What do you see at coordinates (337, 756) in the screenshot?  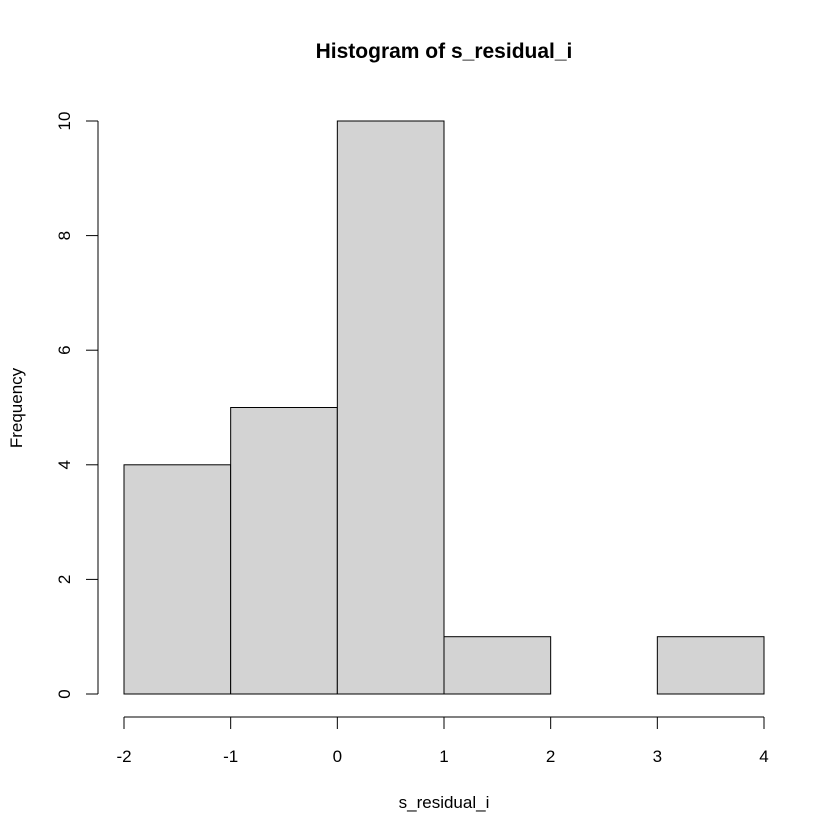 I see `x-tick-label: 0` at bounding box center [337, 756].